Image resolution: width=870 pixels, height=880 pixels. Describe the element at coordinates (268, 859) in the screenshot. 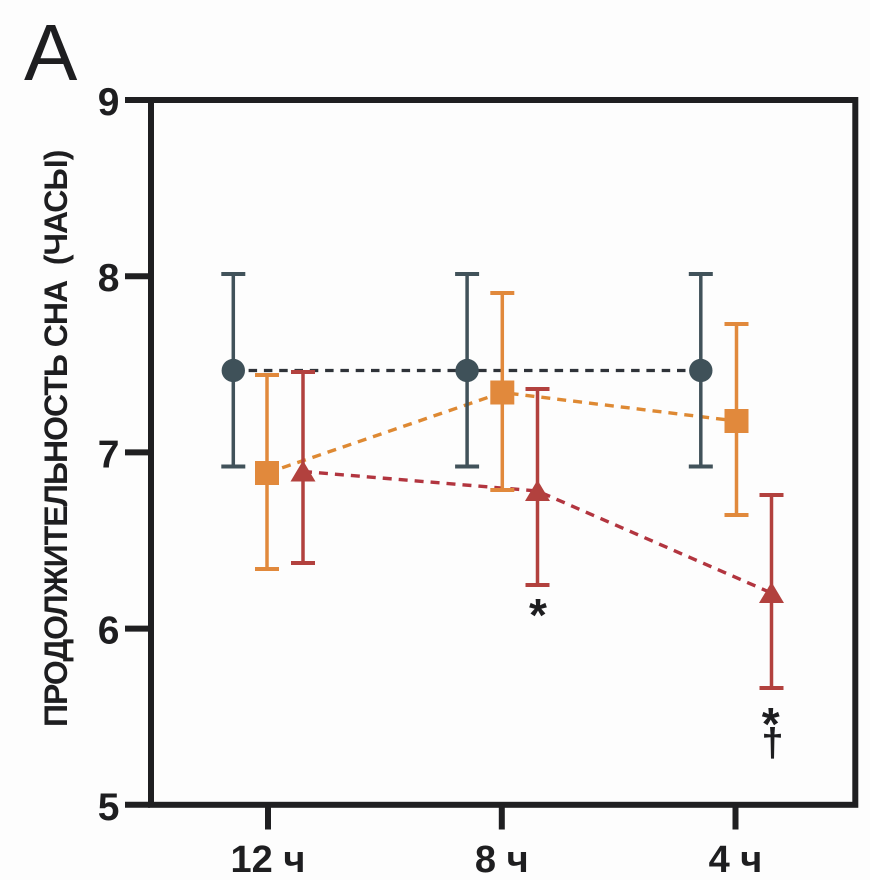

I see `svg-text: 12 ч` at that location.